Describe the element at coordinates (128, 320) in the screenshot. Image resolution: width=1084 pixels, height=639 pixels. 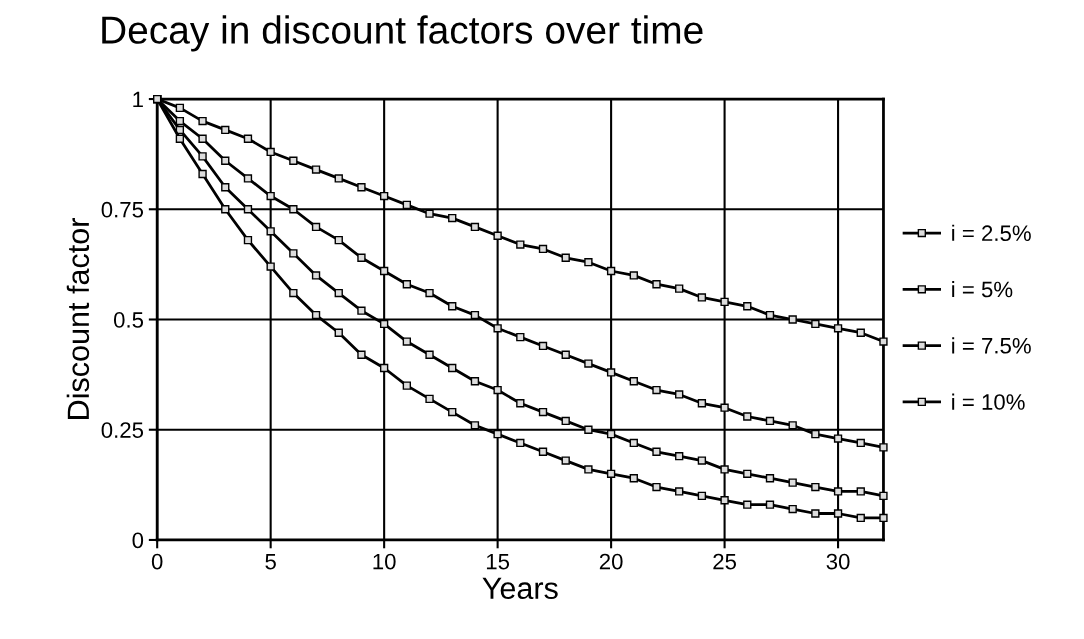
I see `y-tick-label: 0.5` at that location.